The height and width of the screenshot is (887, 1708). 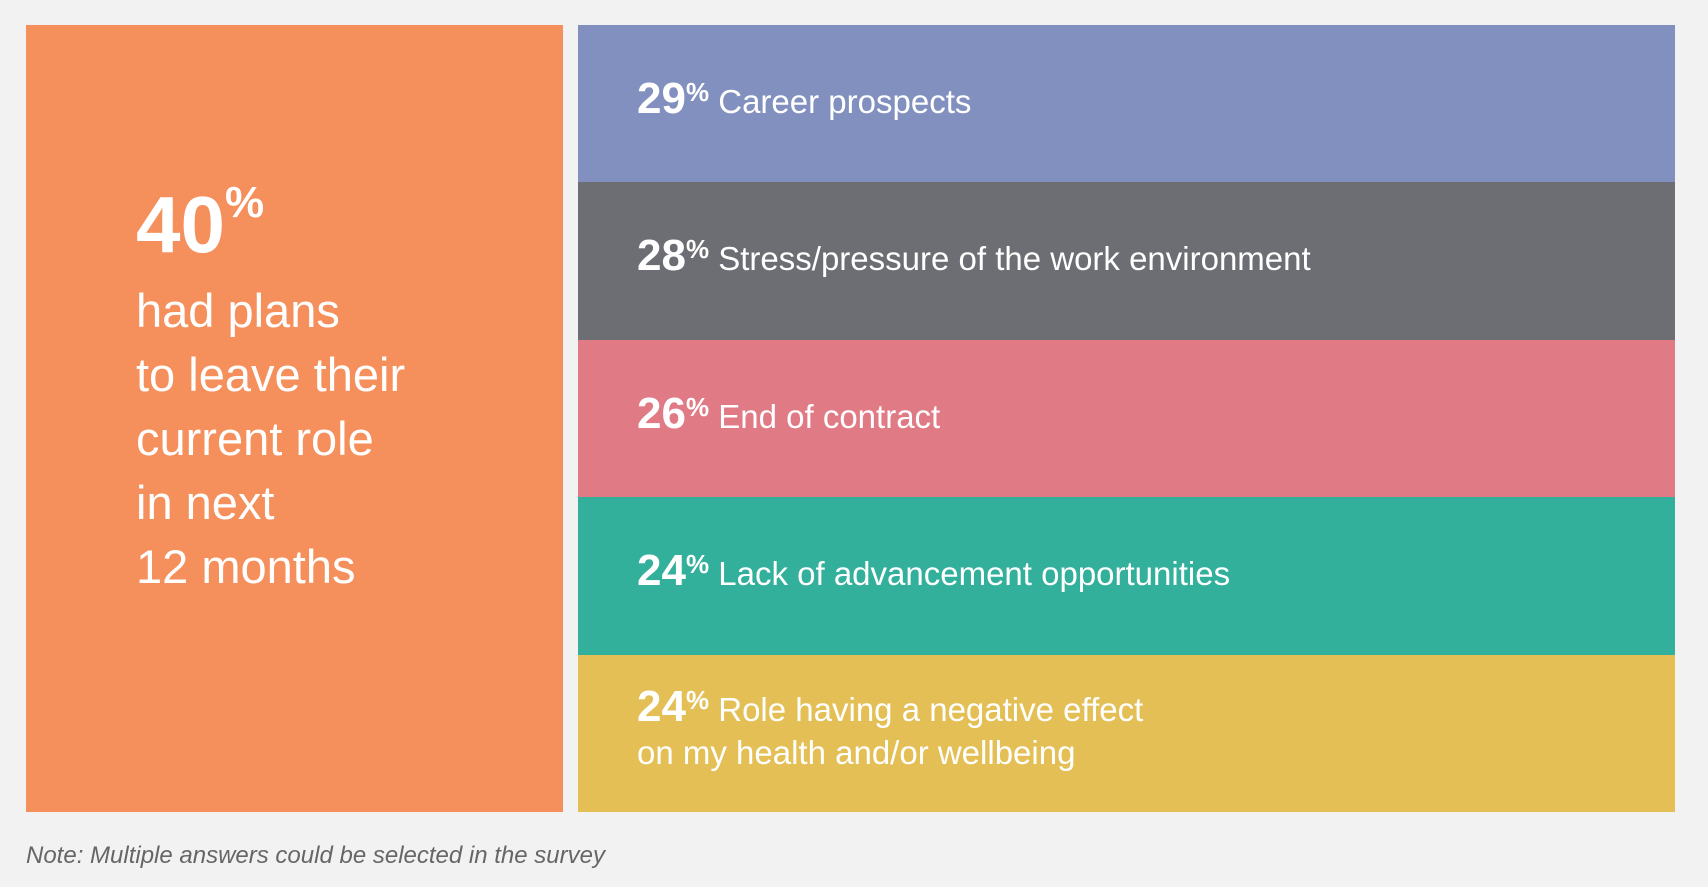 What do you see at coordinates (856, 752) in the screenshot?
I see `reason-label-line2: on my health and/or wellbeing` at bounding box center [856, 752].